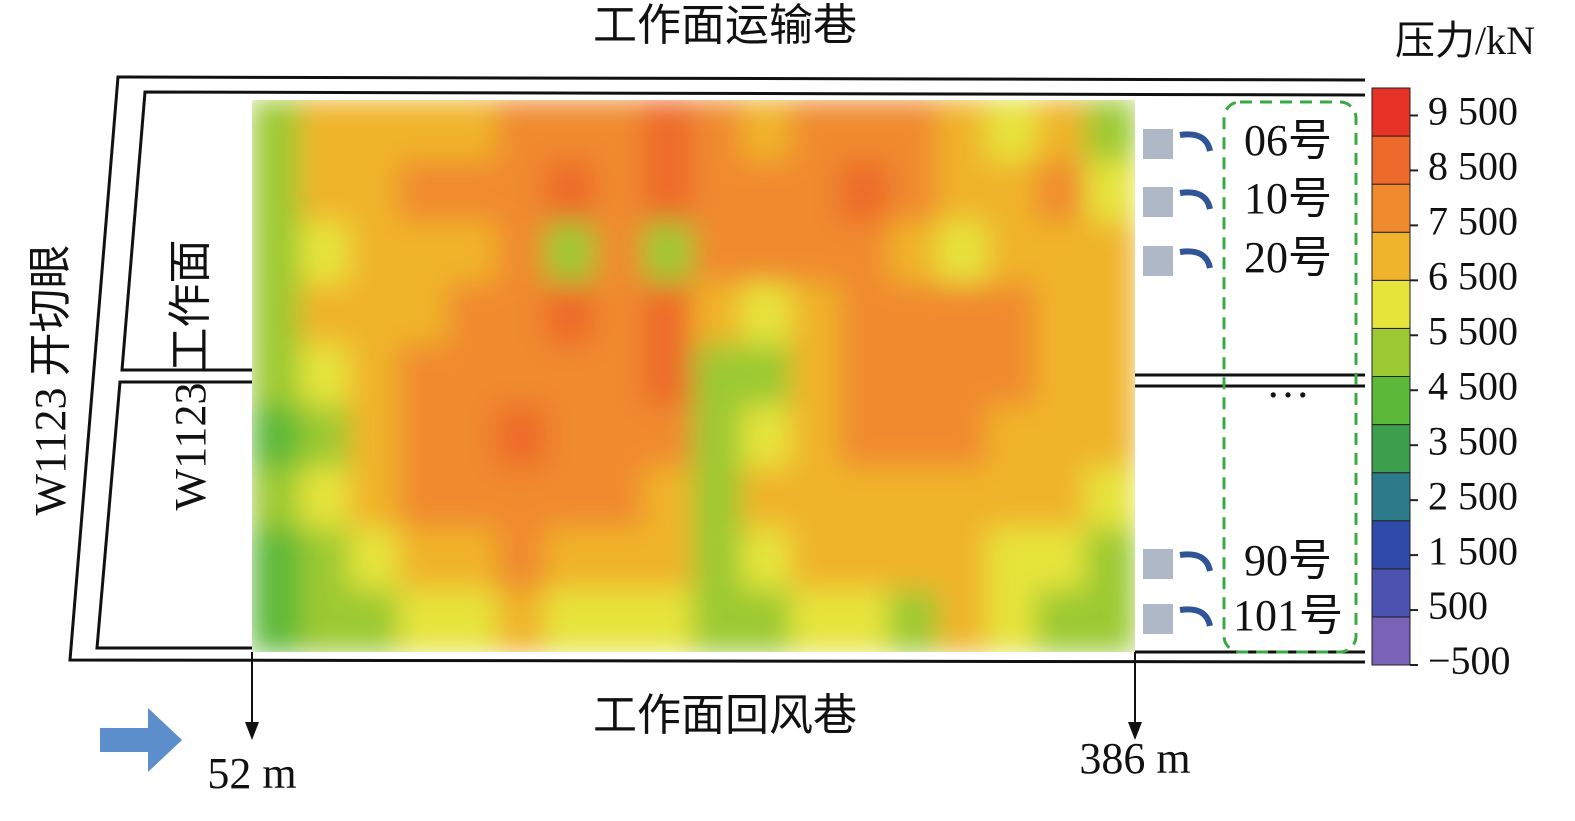 The height and width of the screenshot is (821, 1575). Describe the element at coordinates (50, 380) in the screenshot. I see `left-label: W1123 开切眼` at that location.